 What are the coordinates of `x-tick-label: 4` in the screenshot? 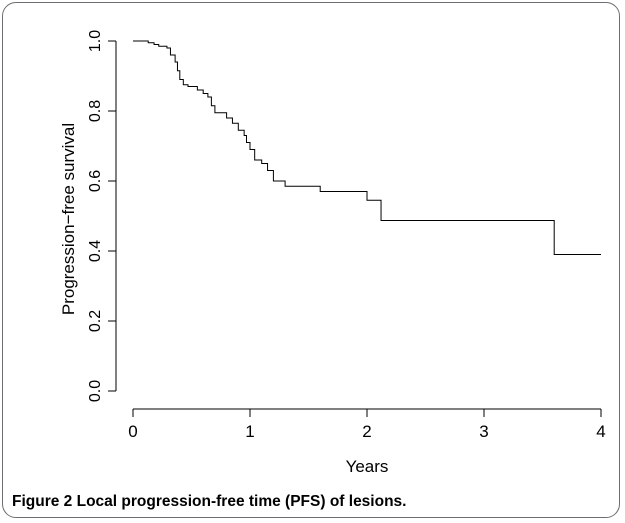 It's located at (600, 431).